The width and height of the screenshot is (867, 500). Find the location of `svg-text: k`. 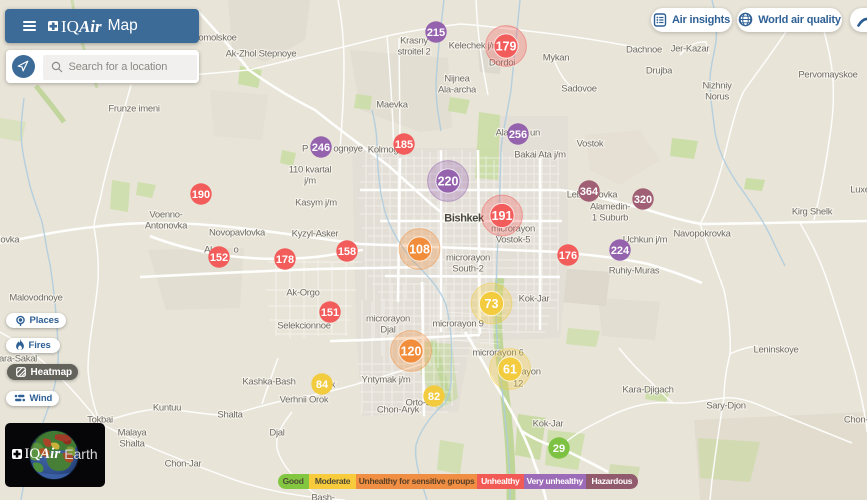

svg-text: k is located at coordinates (333, 385).